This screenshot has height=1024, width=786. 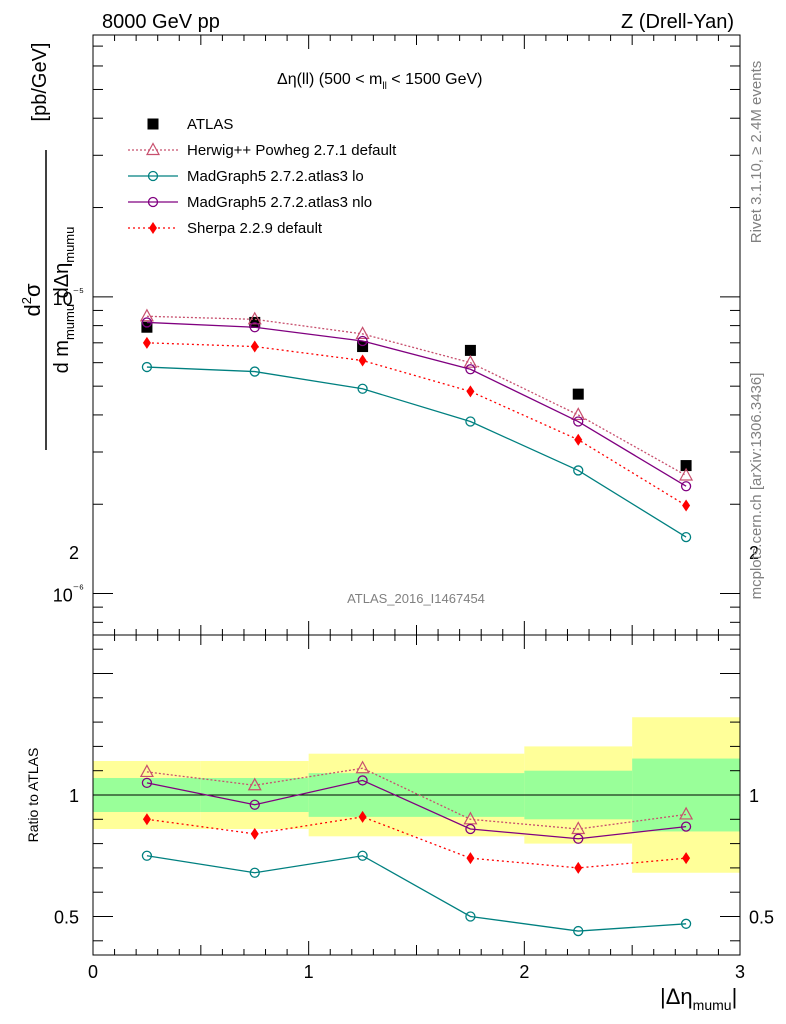 I want to click on ratio-y-tick-label-right: 1, so click(x=754, y=796).